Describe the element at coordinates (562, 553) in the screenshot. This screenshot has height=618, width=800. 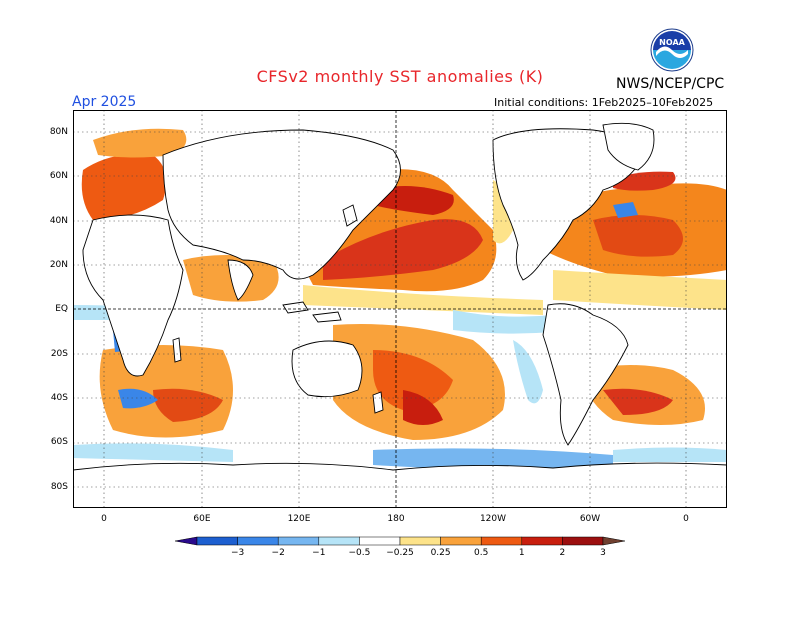
I see `colorbar-tick-label: 2` at that location.